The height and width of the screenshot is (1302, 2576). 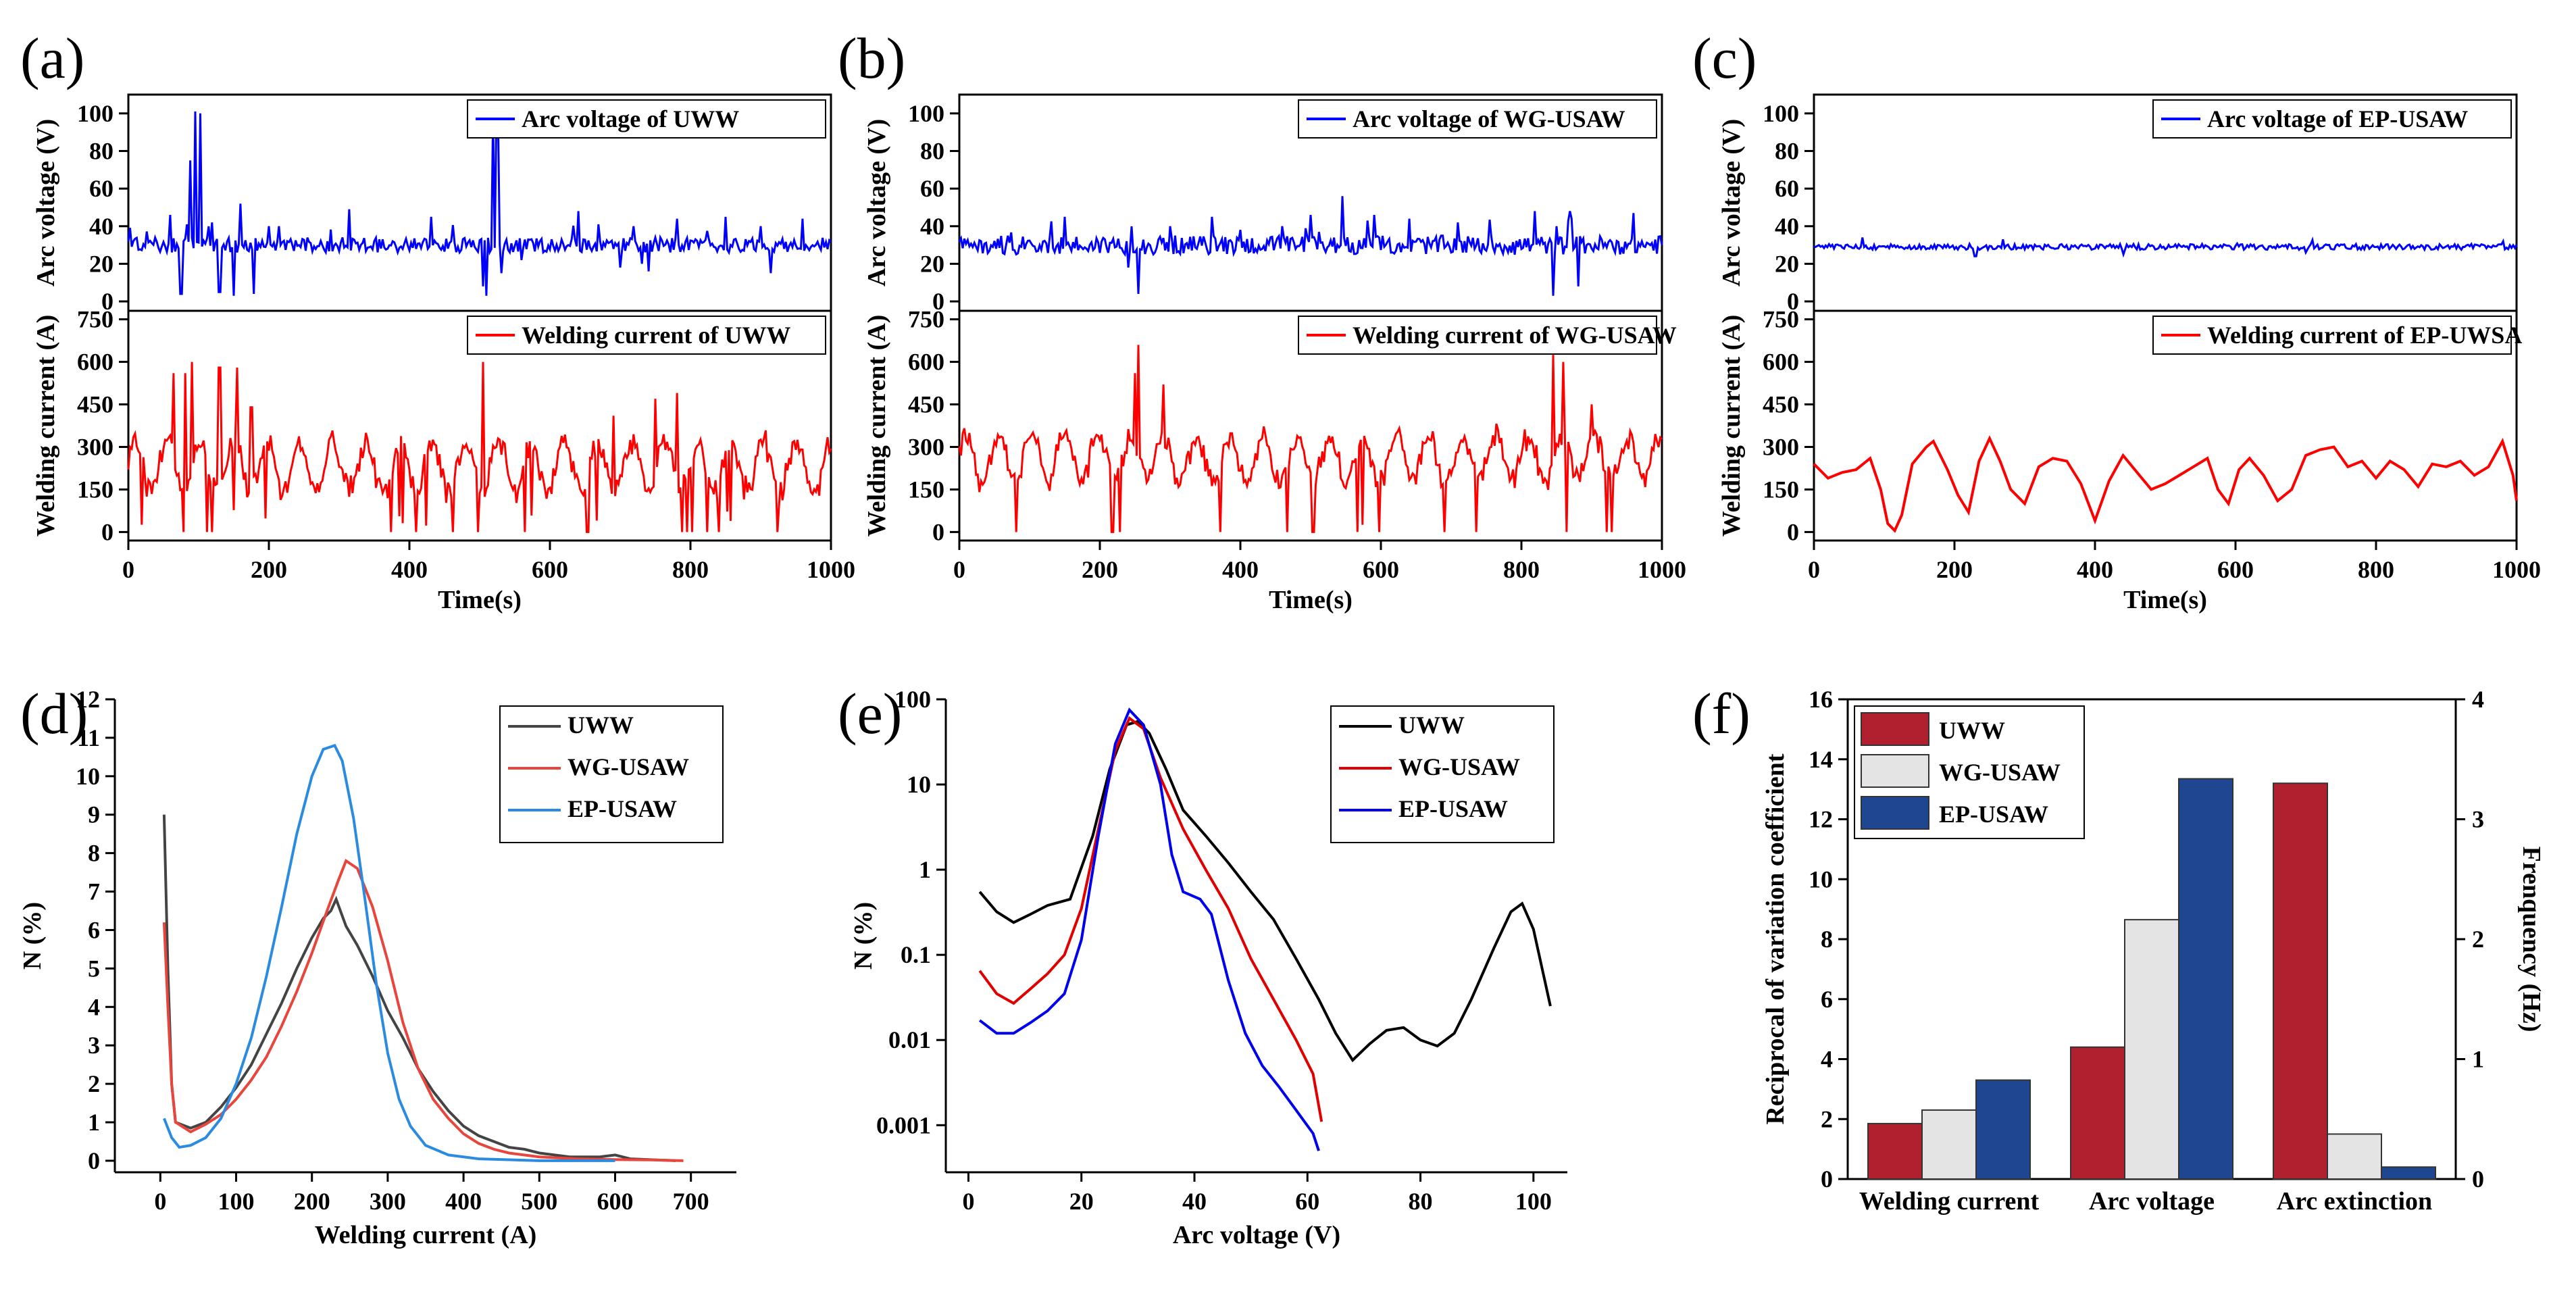 What do you see at coordinates (1821, 820) in the screenshot?
I see `y-tick-label: 12` at bounding box center [1821, 820].